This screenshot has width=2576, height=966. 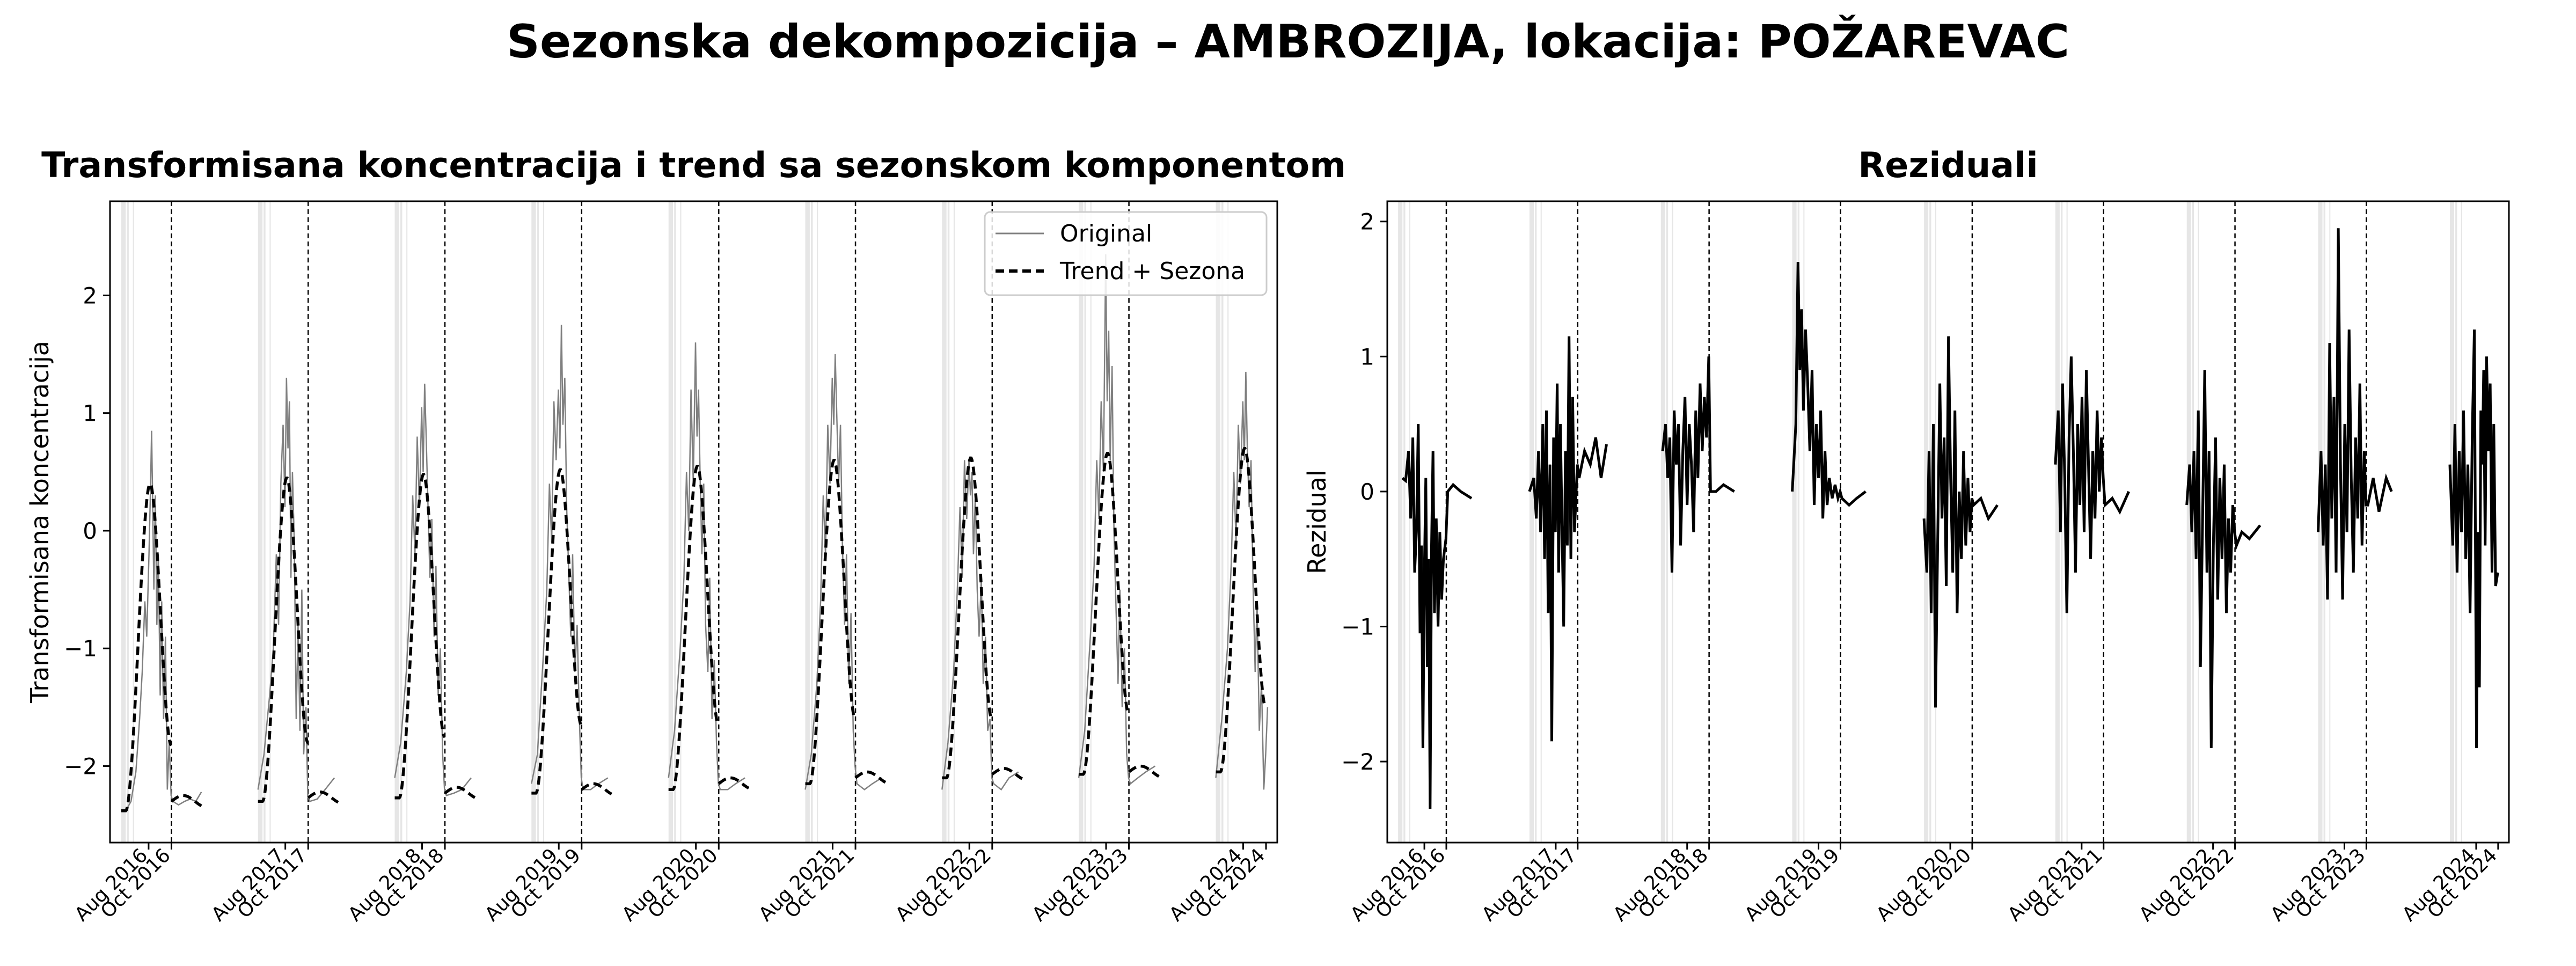 What do you see at coordinates (1126, 253) in the screenshot?
I see `legend-box` at bounding box center [1126, 253].